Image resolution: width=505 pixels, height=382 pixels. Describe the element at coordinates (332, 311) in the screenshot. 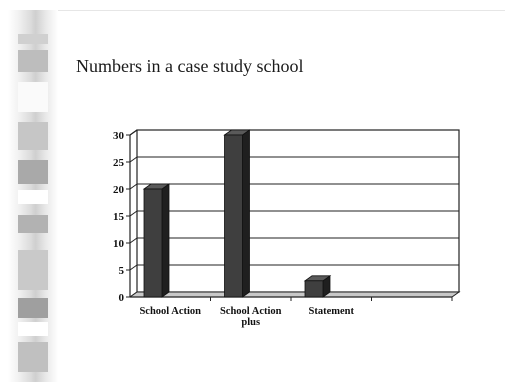

I see `x-category-label: Statement` at that location.